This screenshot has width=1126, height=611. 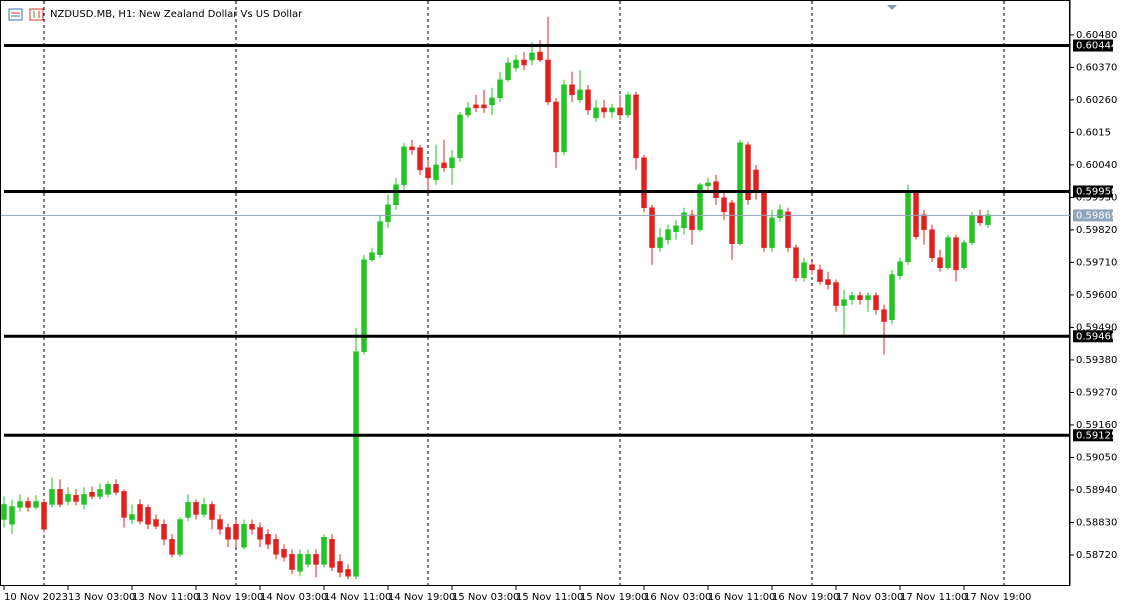 I want to click on level-label: 0.59950, so click(x=1096, y=191).